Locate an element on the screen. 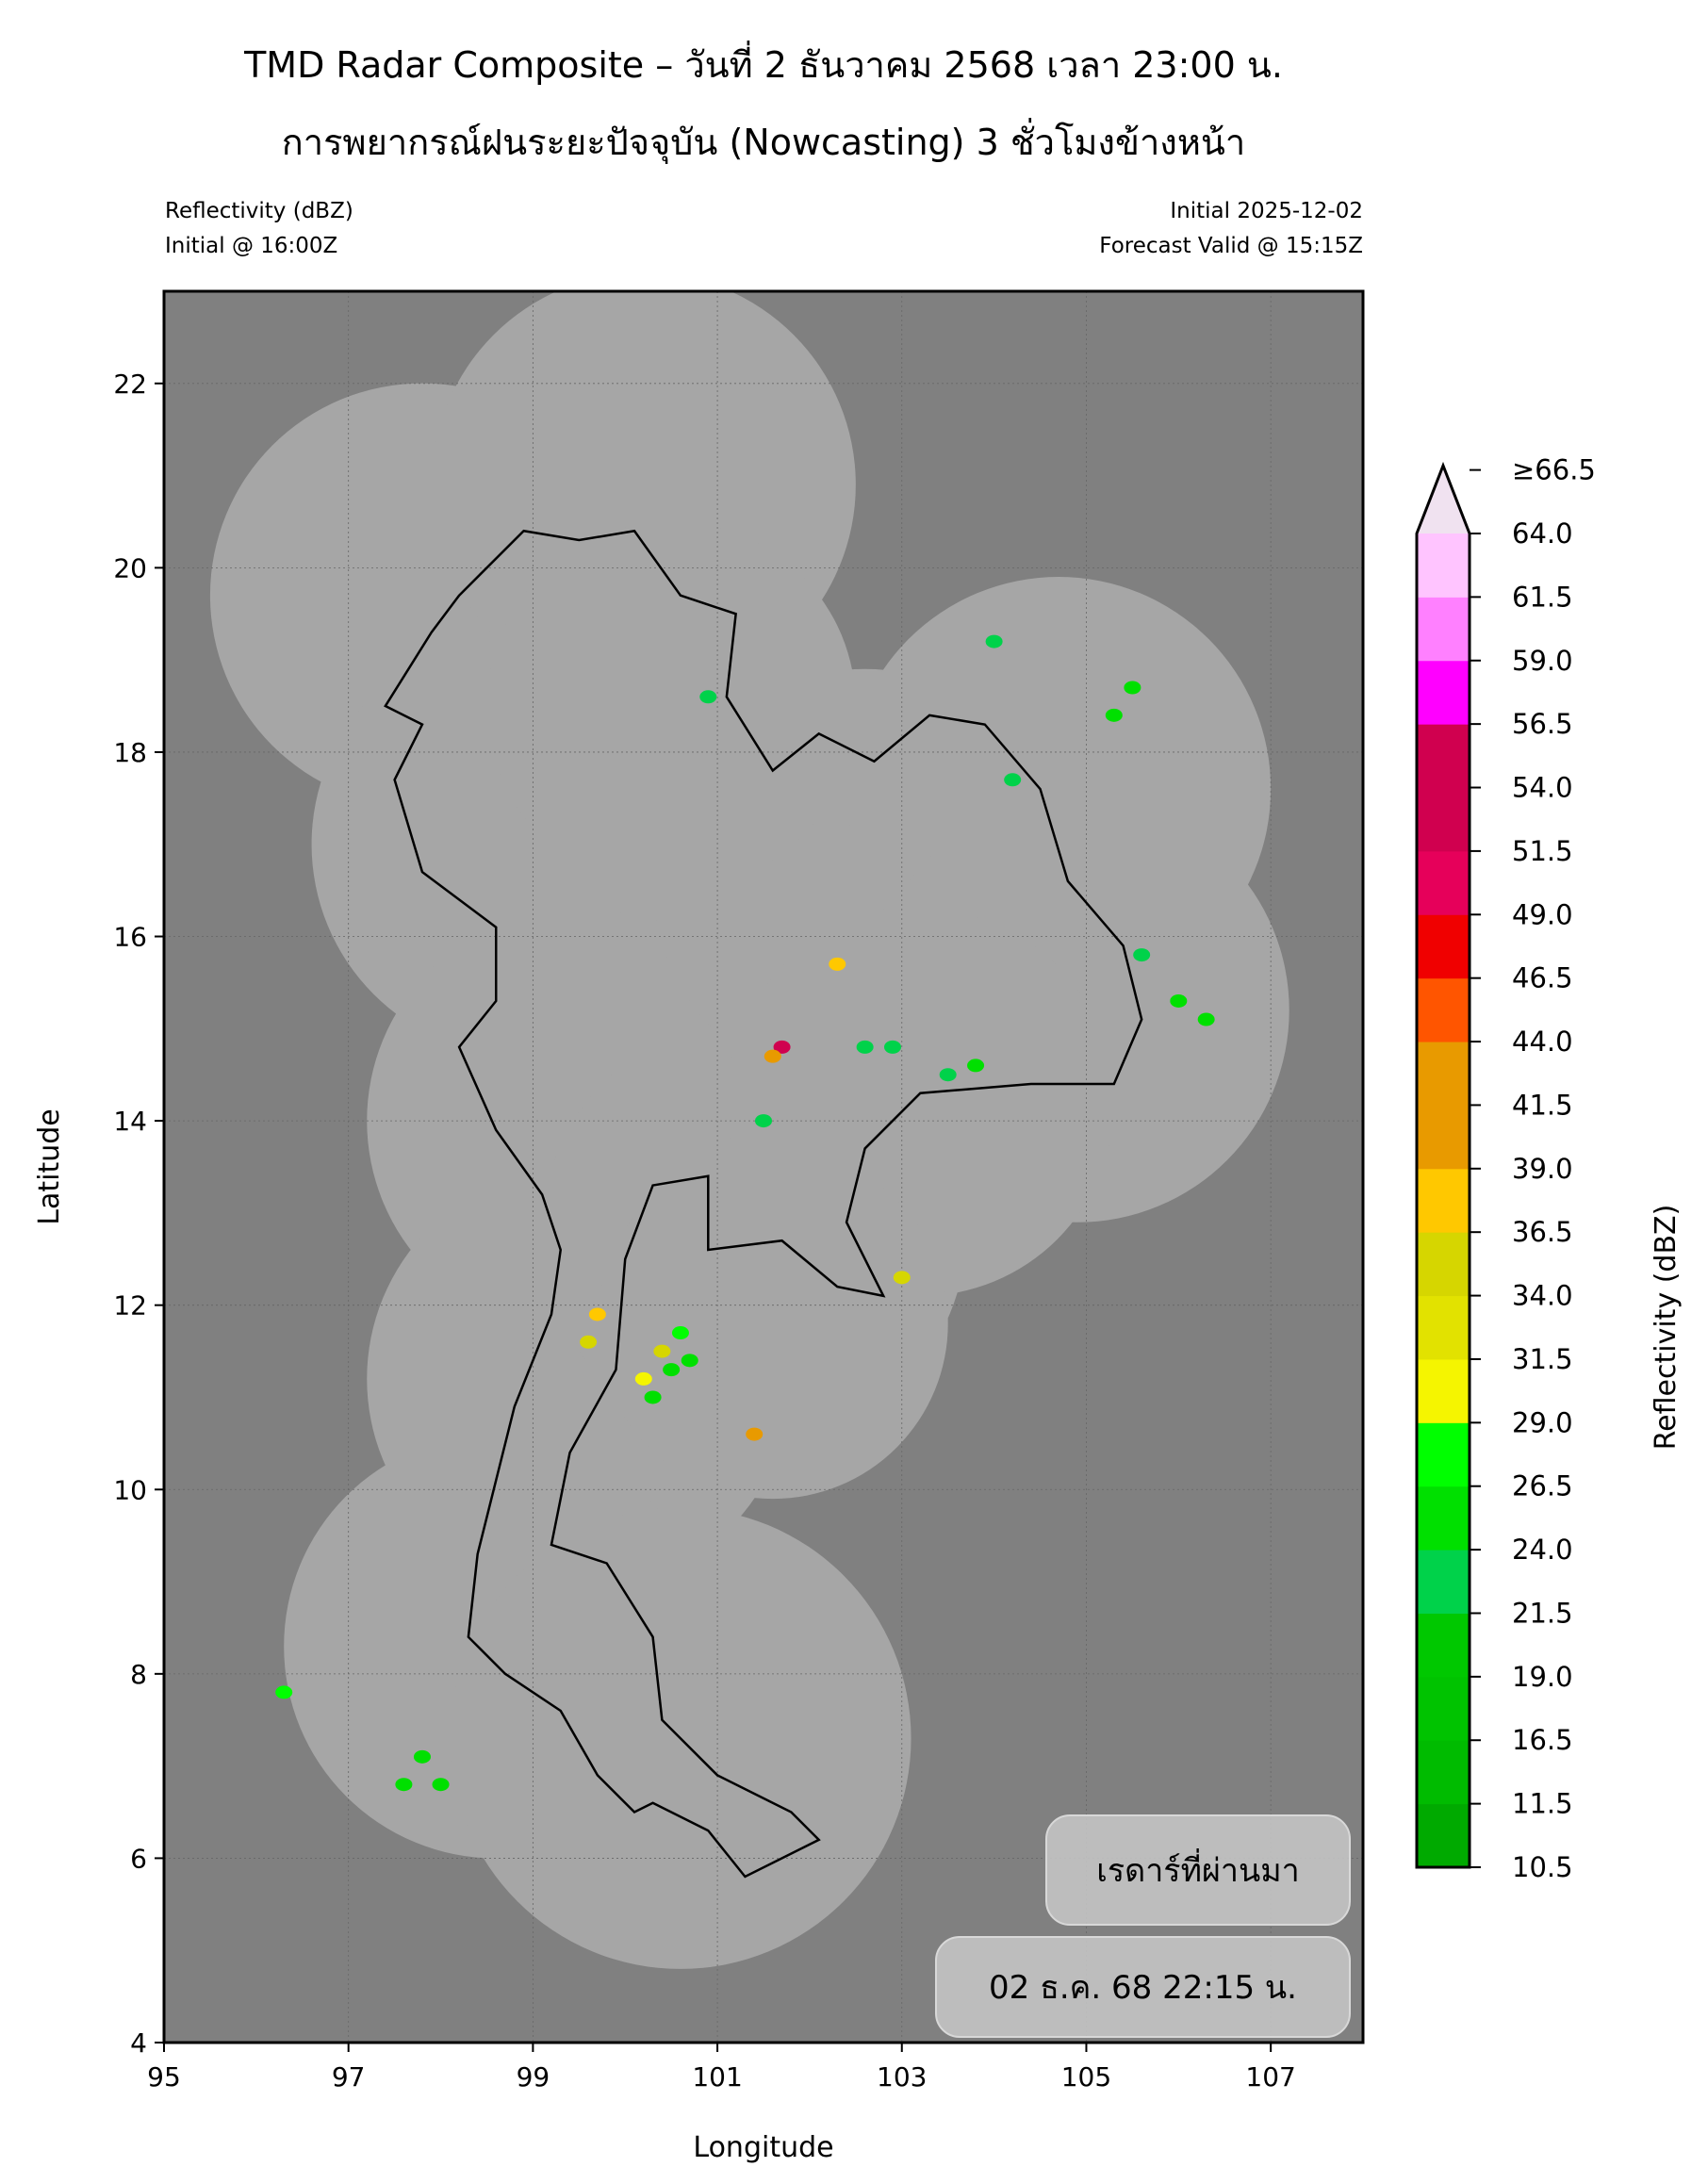 The width and height of the screenshot is (1708, 2183). colorbar-tick-label: 31.5 is located at coordinates (1543, 1359).